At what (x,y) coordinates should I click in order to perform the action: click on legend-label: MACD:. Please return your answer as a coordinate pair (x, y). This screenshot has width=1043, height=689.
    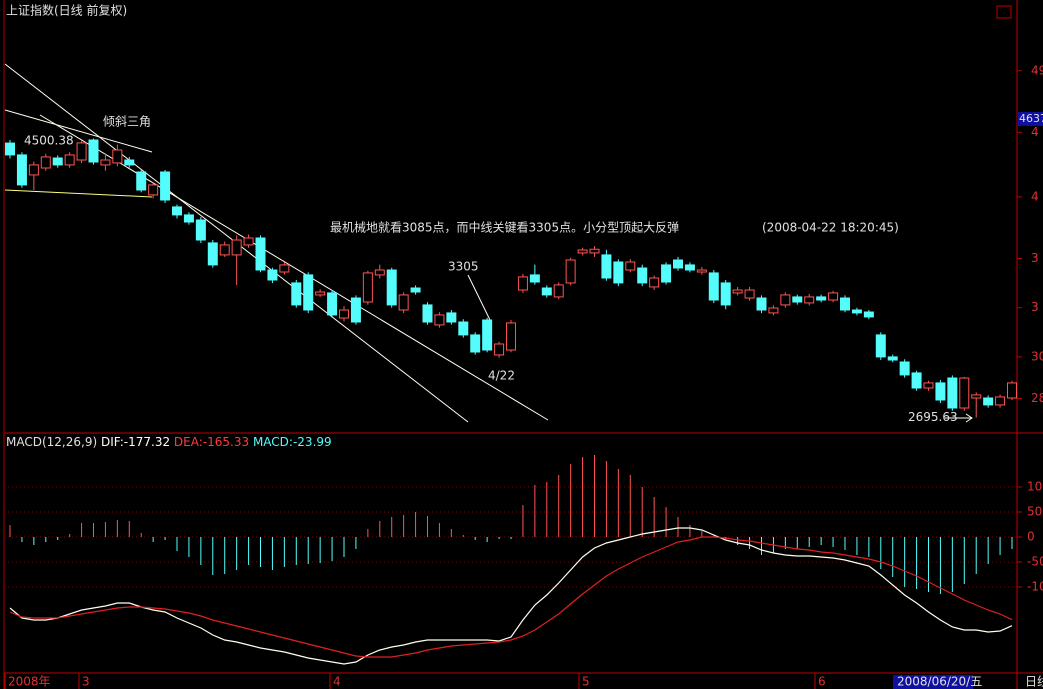
    Looking at the image, I should click on (273, 442).